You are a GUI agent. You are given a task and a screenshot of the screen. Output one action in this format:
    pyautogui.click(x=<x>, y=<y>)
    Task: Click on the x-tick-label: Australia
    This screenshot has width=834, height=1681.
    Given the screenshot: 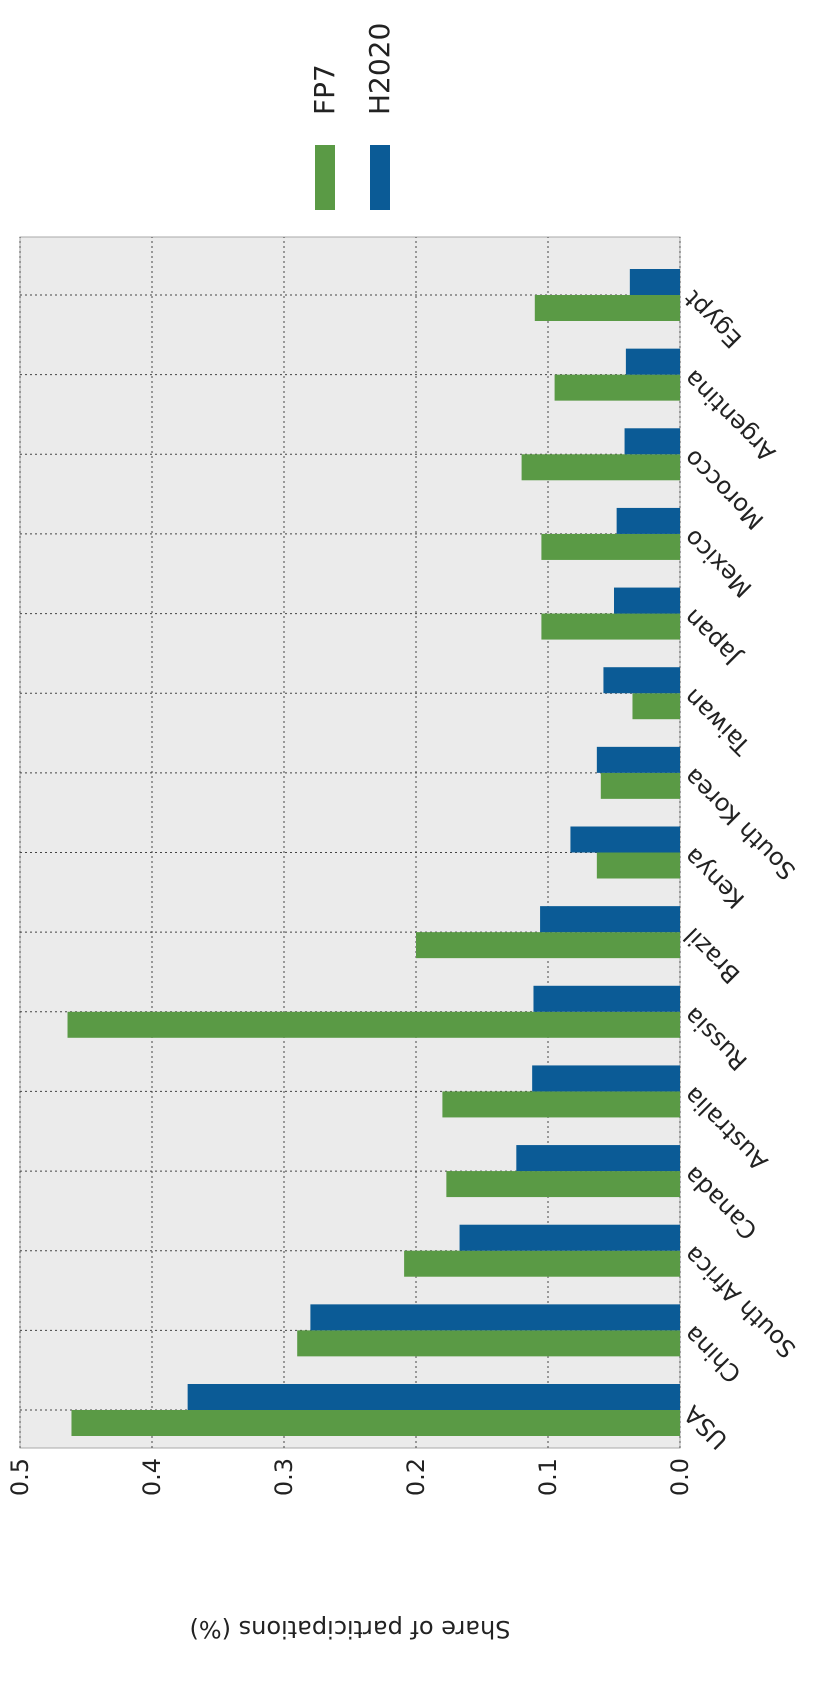 What is the action you would take?
    pyautogui.click(x=725, y=1128)
    